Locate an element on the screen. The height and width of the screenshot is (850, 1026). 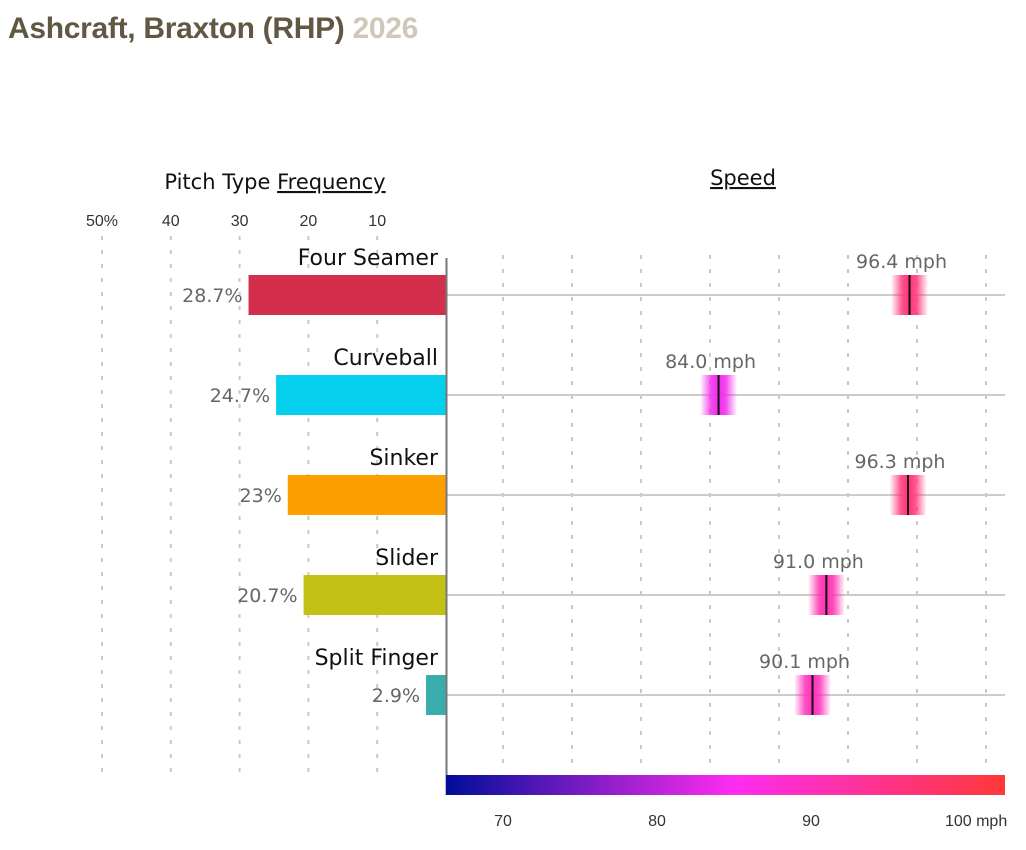
speed-value-label: 96.3 mph is located at coordinates (899, 462).